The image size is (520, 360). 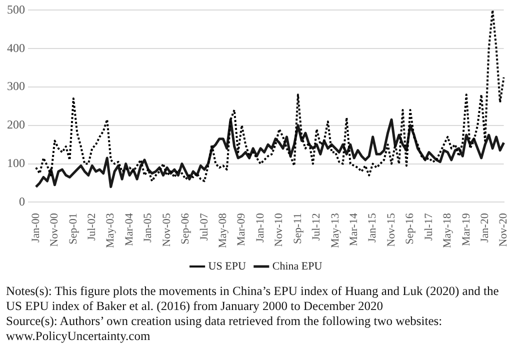 I want to click on x-tick-label: Nov-05, so click(x=166, y=229).